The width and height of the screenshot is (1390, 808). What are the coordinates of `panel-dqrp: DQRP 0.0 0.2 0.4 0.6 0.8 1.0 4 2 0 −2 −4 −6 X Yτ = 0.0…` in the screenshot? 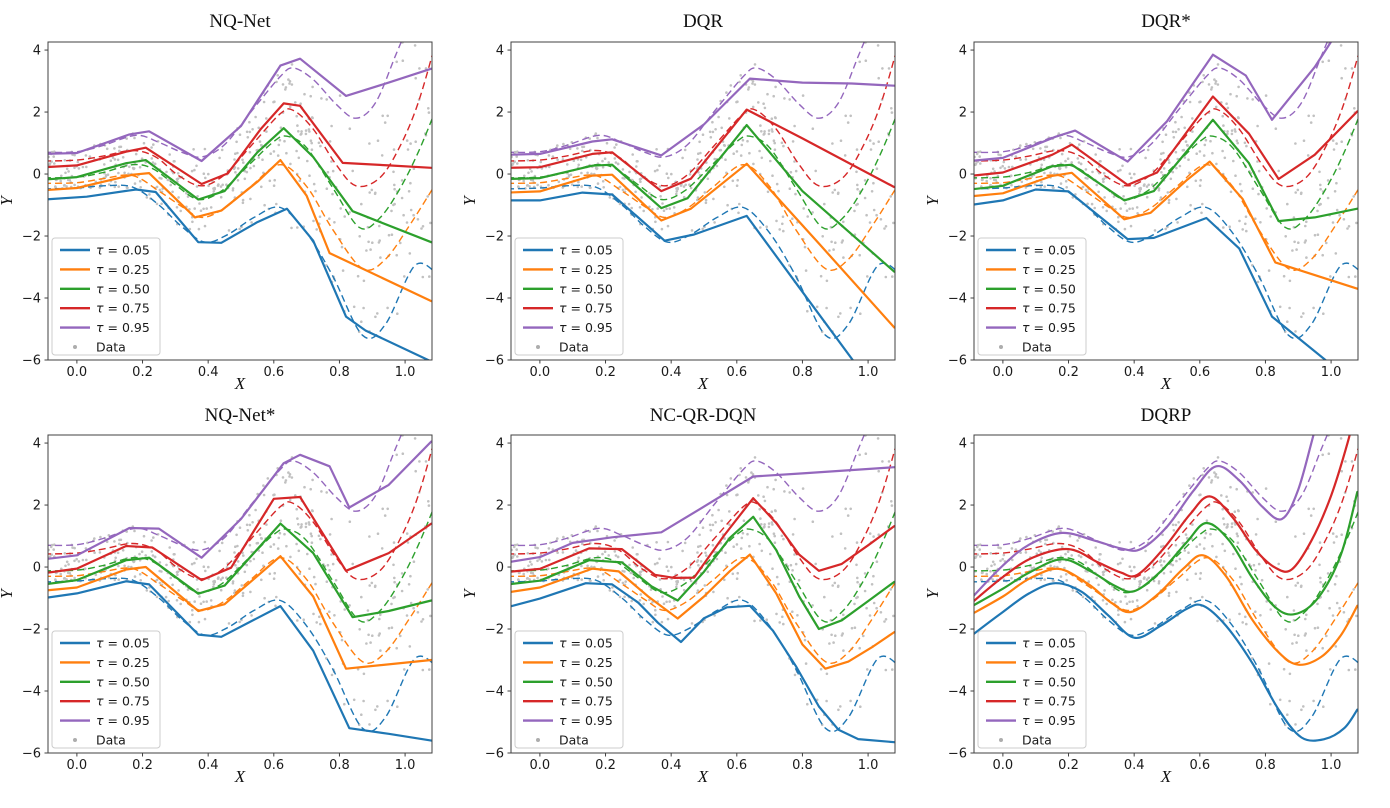 It's located at (1142, 595).